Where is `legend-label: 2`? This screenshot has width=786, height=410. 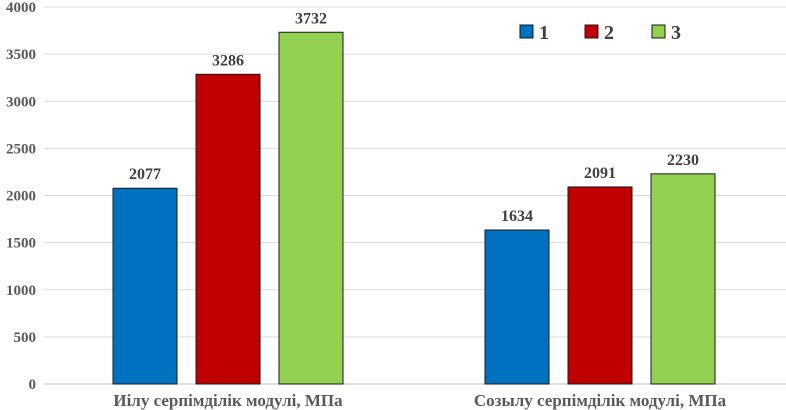 legend-label: 2 is located at coordinates (609, 33).